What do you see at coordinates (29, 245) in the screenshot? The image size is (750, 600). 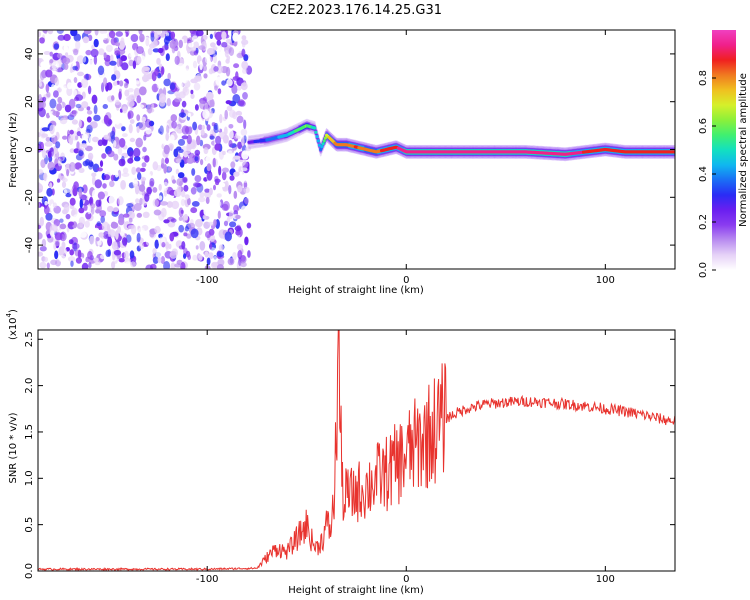 I see `y-tick-label: -40` at bounding box center [29, 245].